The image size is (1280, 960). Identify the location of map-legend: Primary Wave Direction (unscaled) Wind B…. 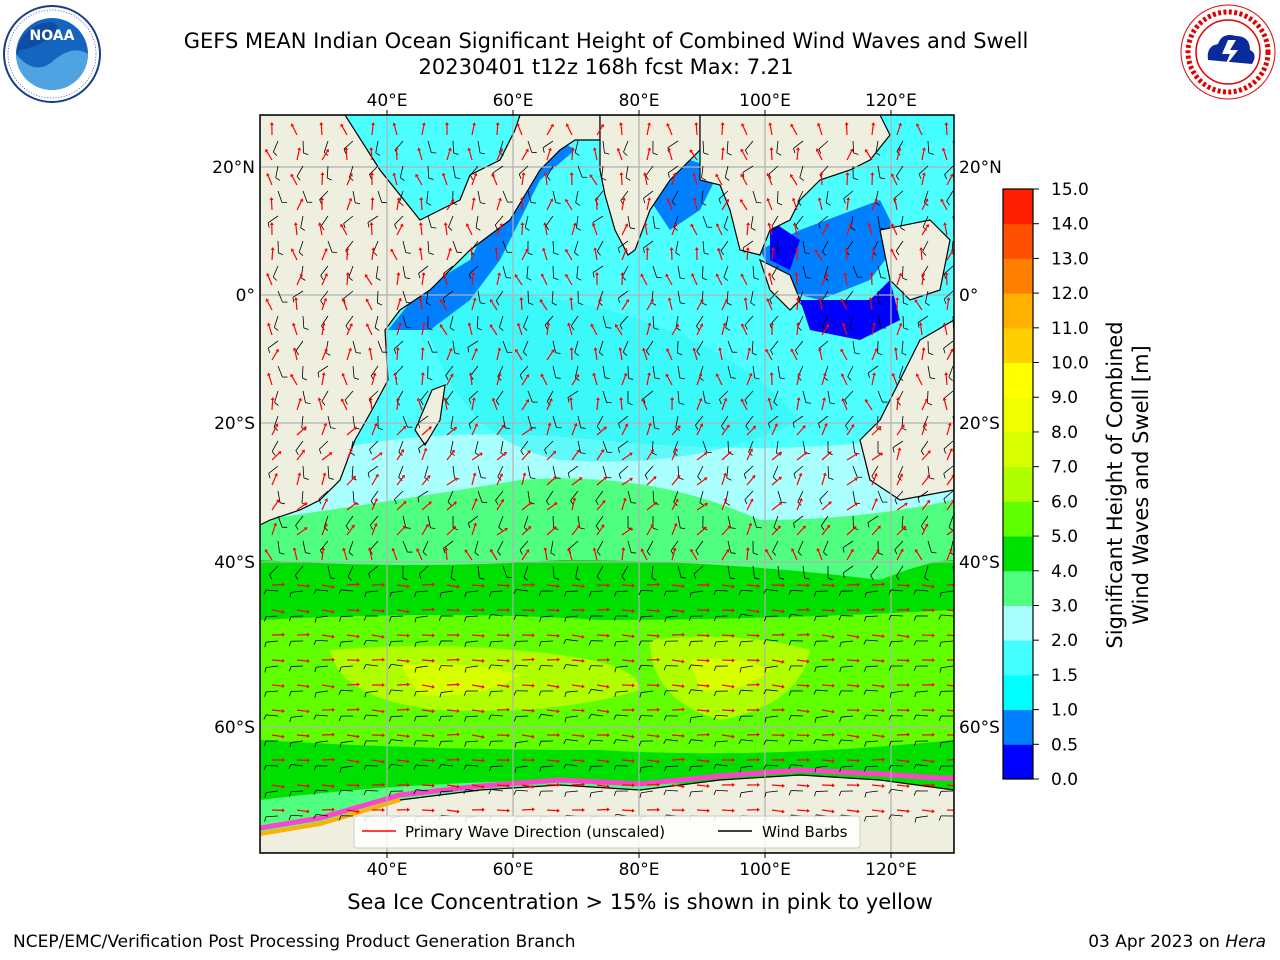
(607, 832).